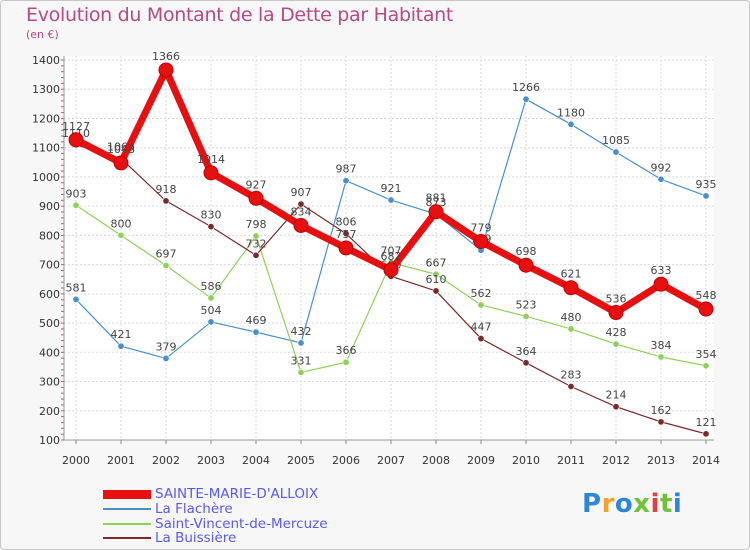 The width and height of the screenshot is (750, 550). What do you see at coordinates (571, 317) in the screenshot?
I see `data-label: 480` at bounding box center [571, 317].